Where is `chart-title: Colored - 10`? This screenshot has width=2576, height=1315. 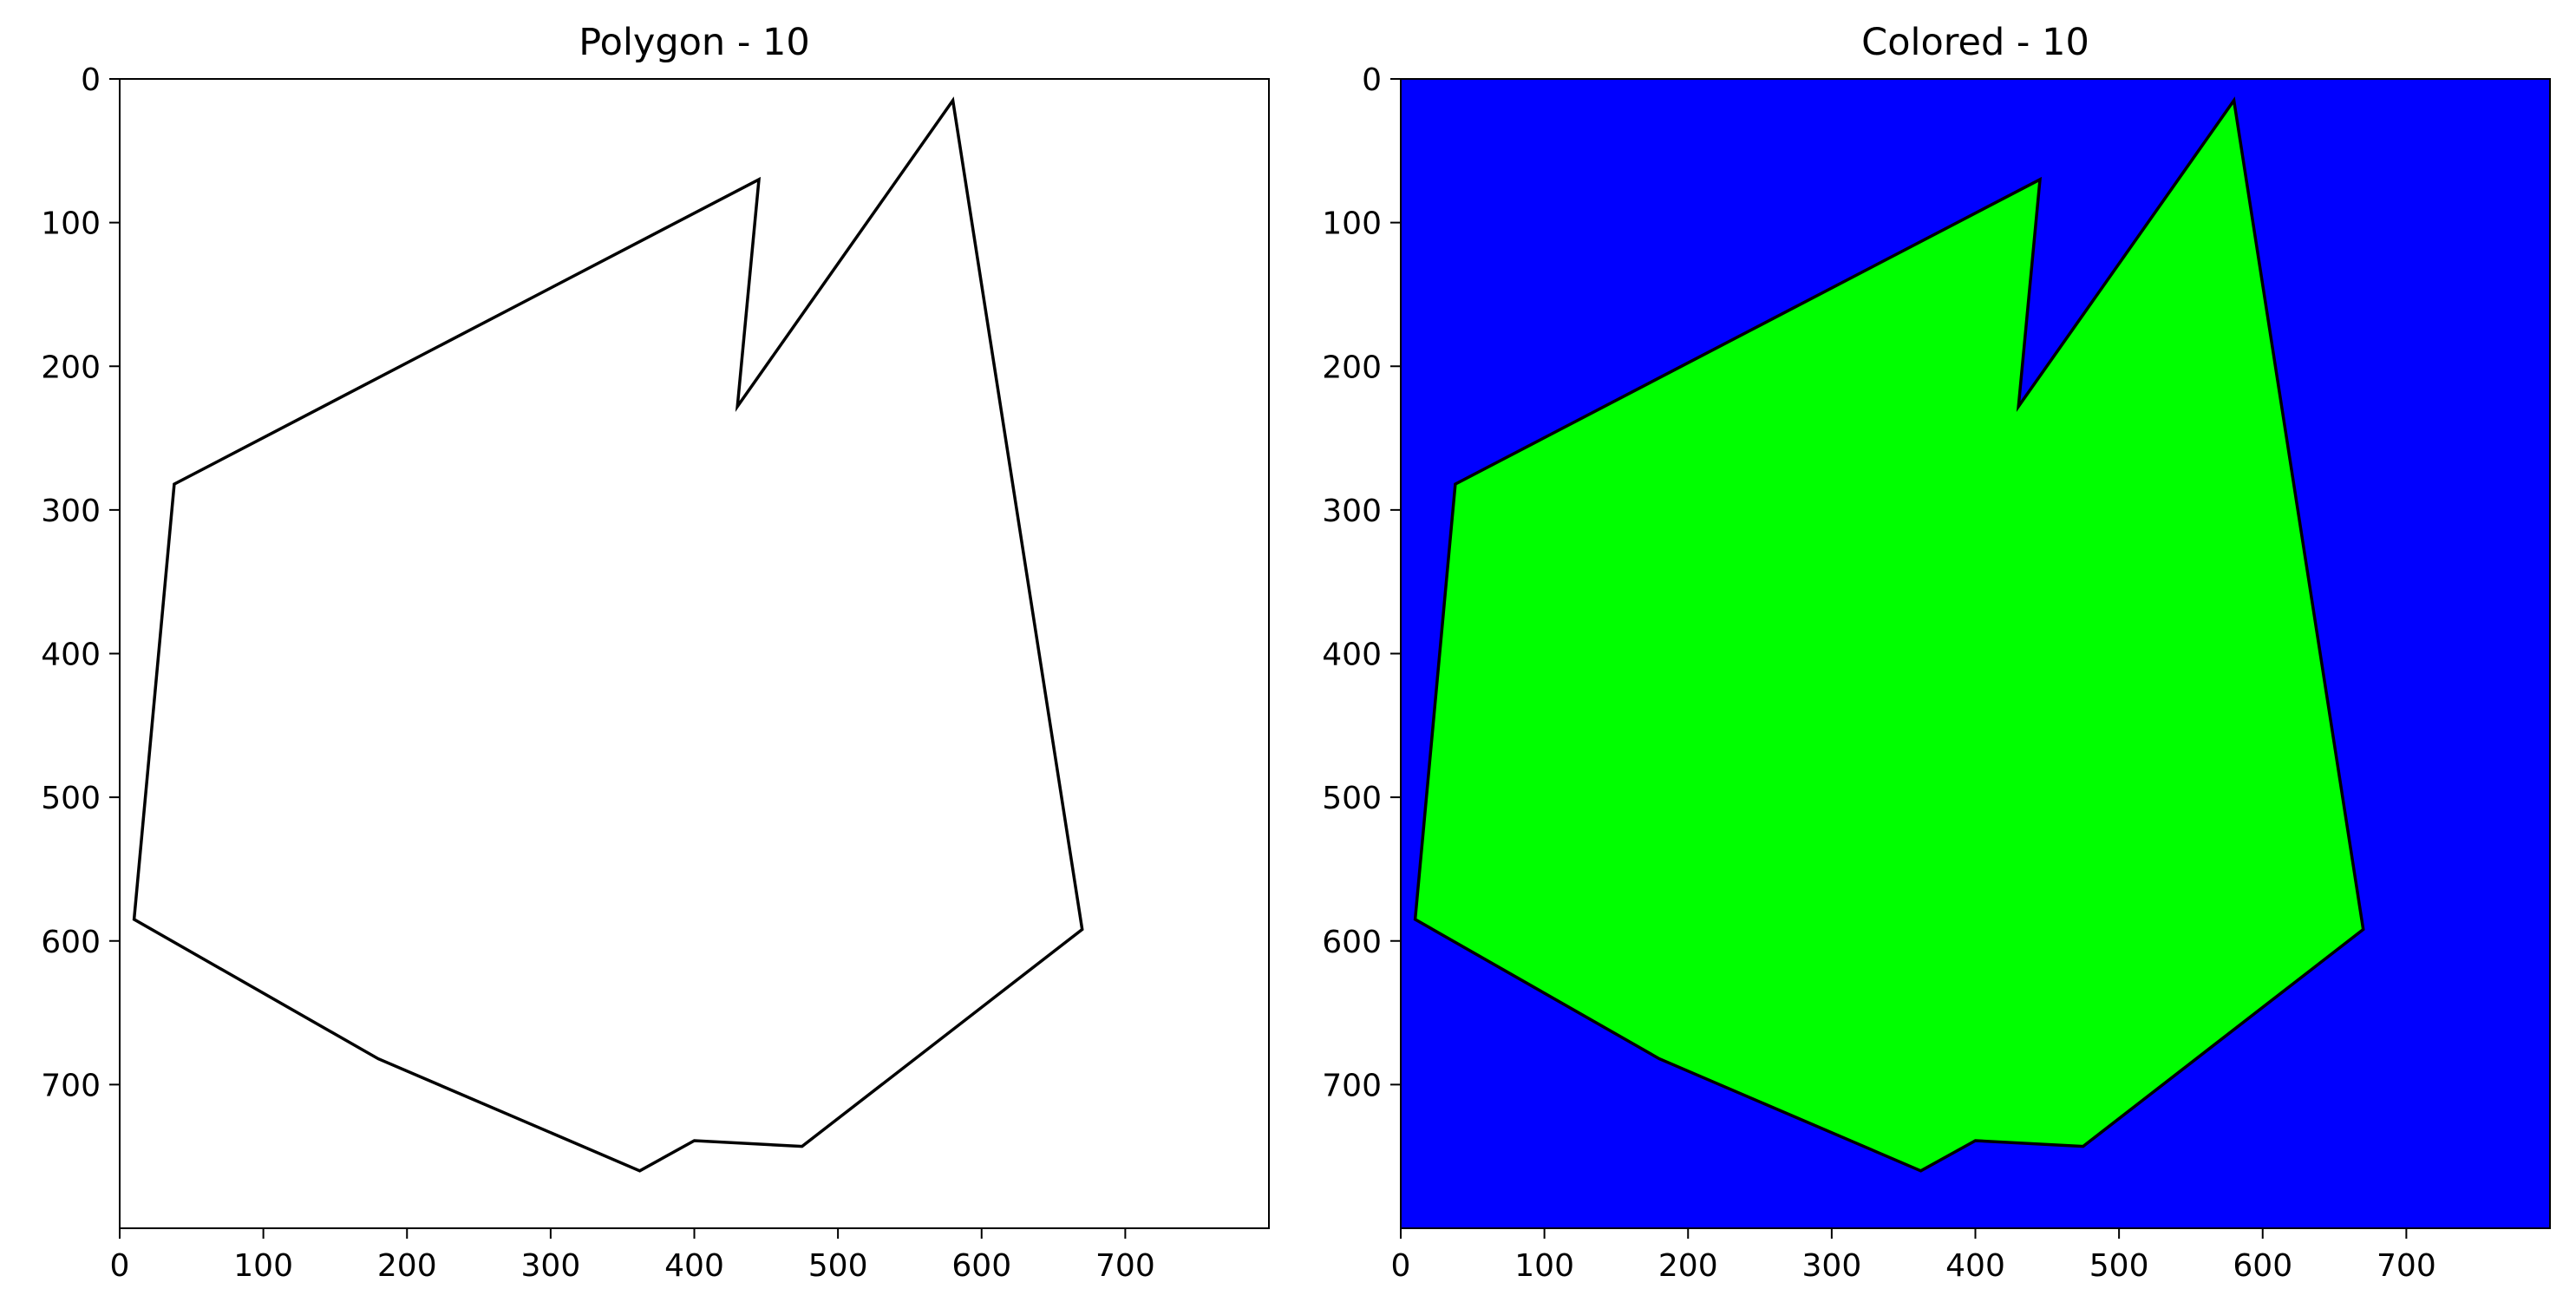 chart-title: Colored - 10 is located at coordinates (1975, 42).